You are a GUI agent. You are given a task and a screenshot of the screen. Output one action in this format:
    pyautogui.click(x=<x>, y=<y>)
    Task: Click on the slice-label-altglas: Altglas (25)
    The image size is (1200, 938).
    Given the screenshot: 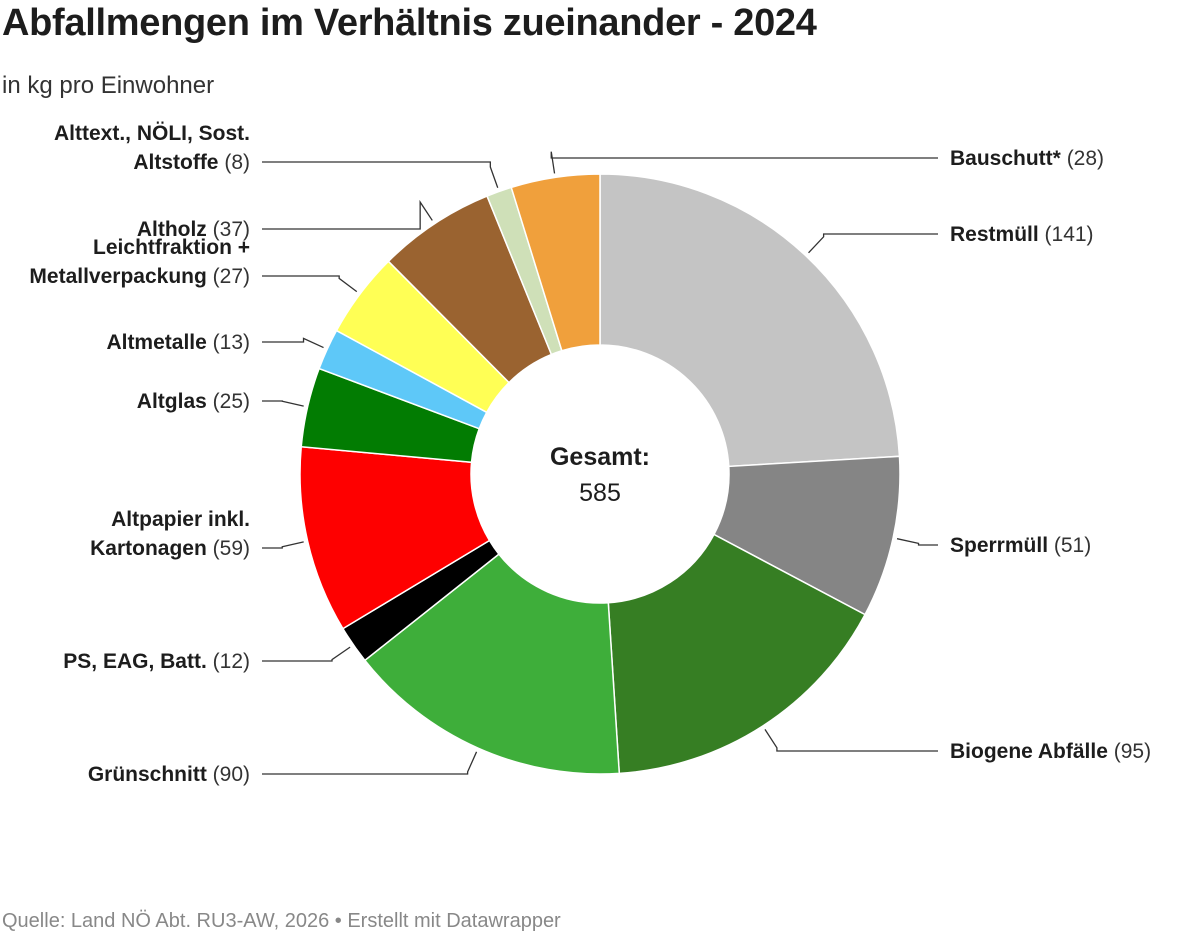 What is the action you would take?
    pyautogui.click(x=193, y=401)
    